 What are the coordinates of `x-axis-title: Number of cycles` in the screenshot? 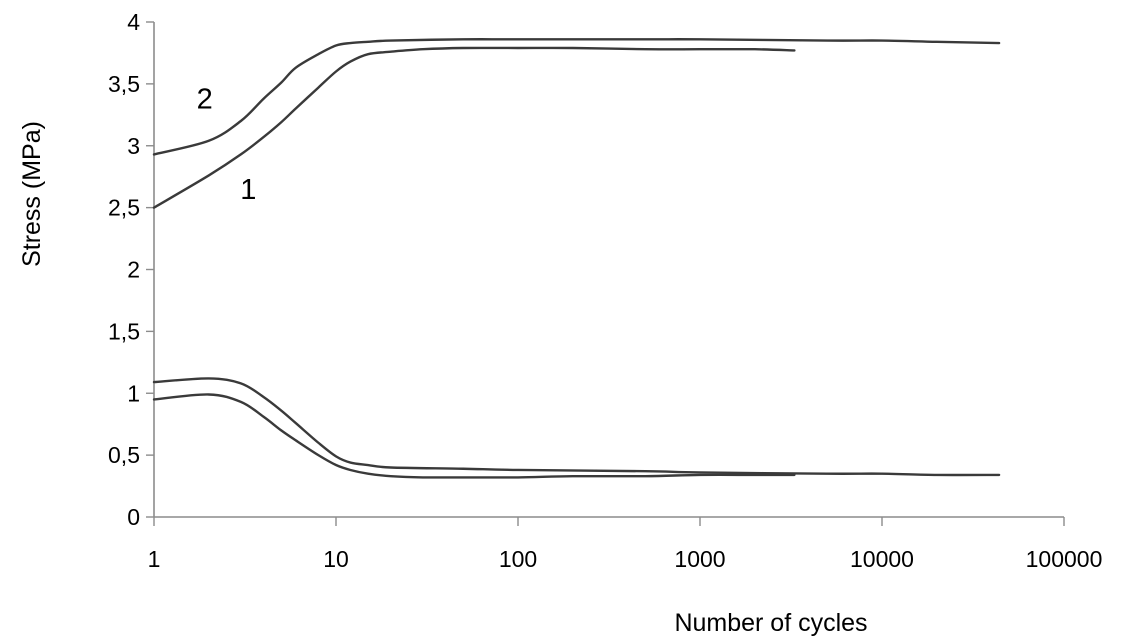 It's located at (770, 623).